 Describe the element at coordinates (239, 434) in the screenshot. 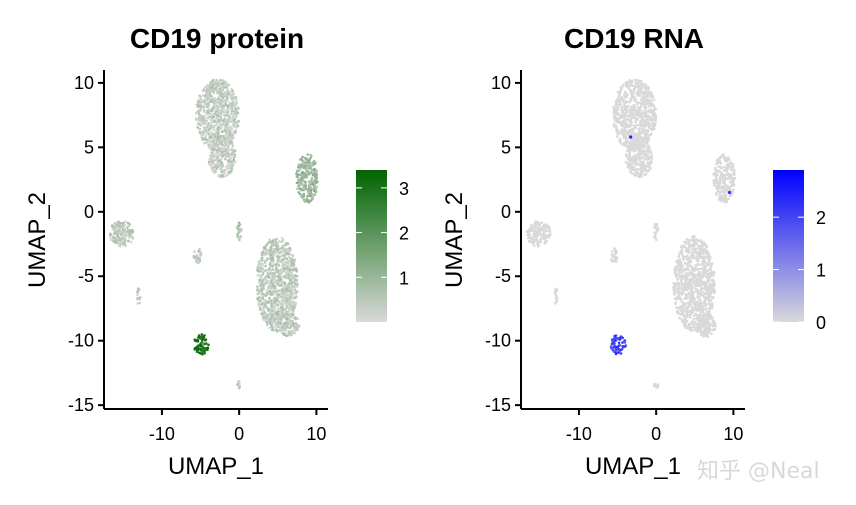

I see `x-tick-label: 0` at that location.